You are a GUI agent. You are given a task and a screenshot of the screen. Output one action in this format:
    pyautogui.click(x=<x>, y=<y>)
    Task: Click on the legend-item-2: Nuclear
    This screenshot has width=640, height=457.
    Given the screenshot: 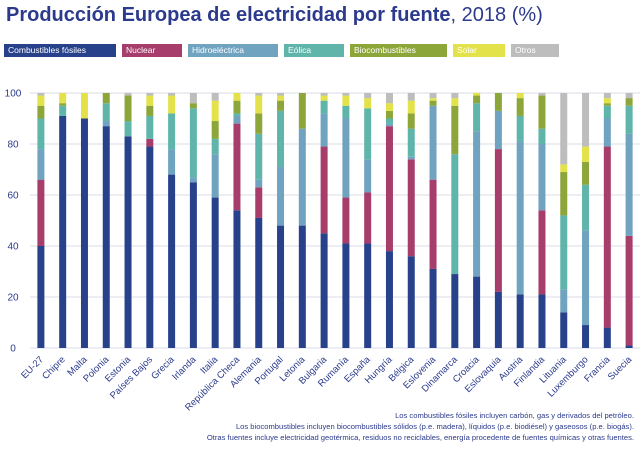 What is the action you would take?
    pyautogui.click(x=152, y=50)
    